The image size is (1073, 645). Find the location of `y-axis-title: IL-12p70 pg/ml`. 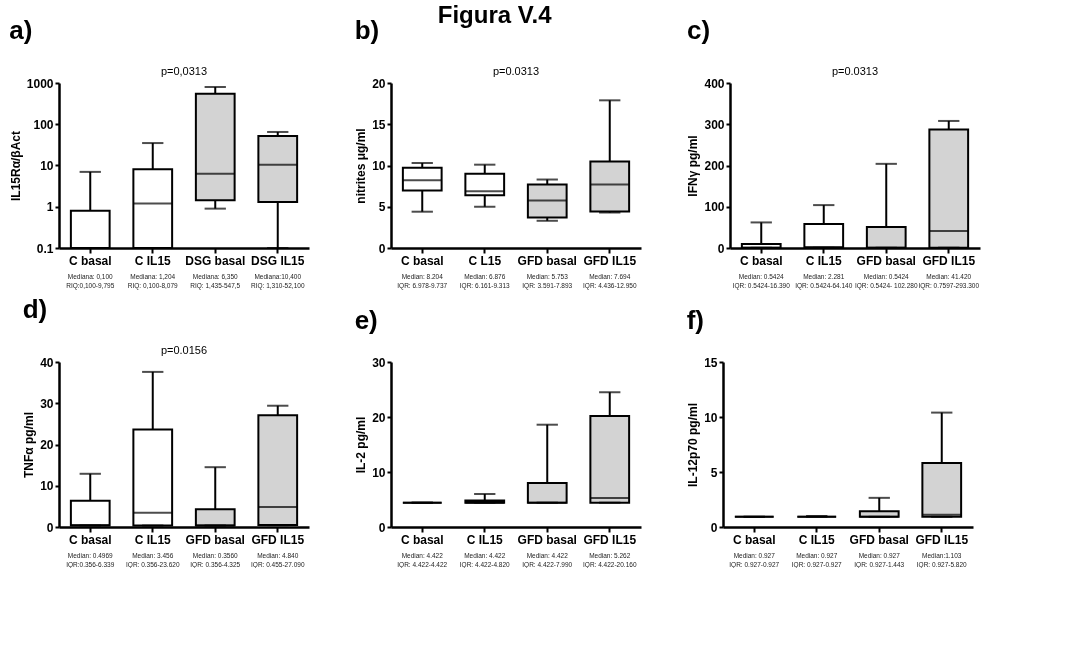

y-axis-title: IL-12p70 pg/ml is located at coordinates (693, 445).